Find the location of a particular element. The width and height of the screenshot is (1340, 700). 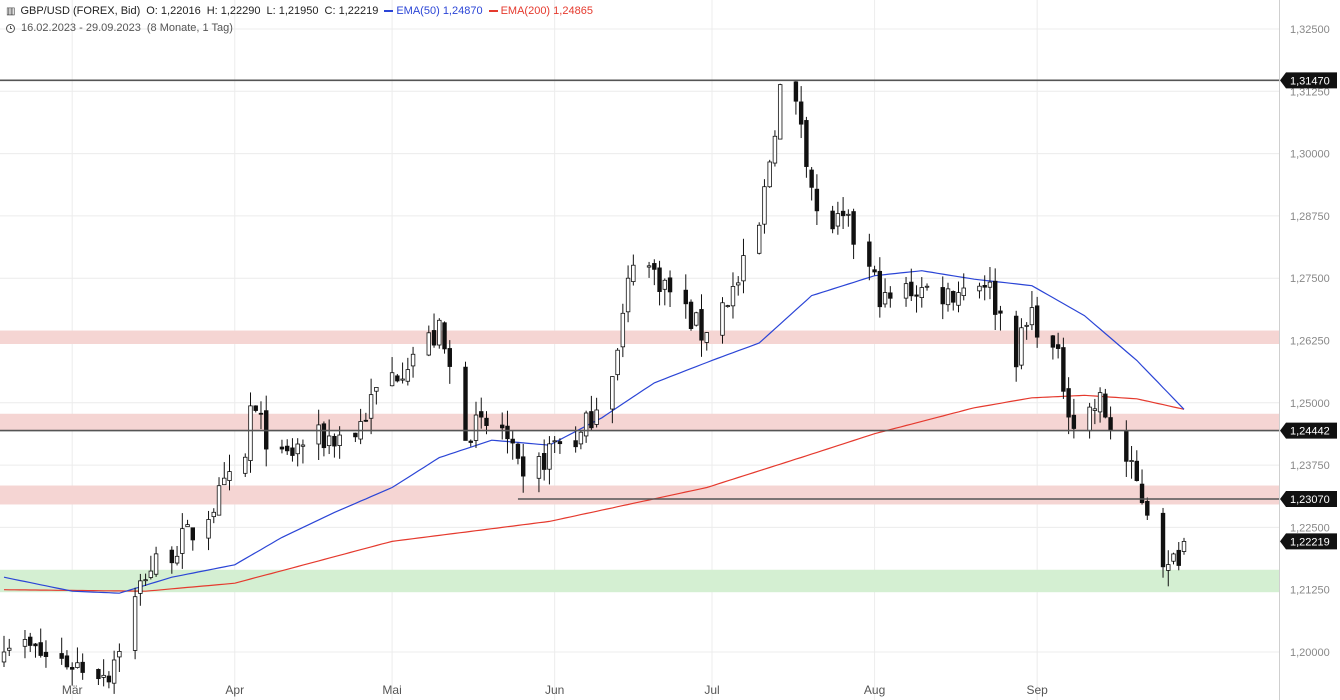

ema200-legend: EMA(200) 1,24865 is located at coordinates (540, 11).